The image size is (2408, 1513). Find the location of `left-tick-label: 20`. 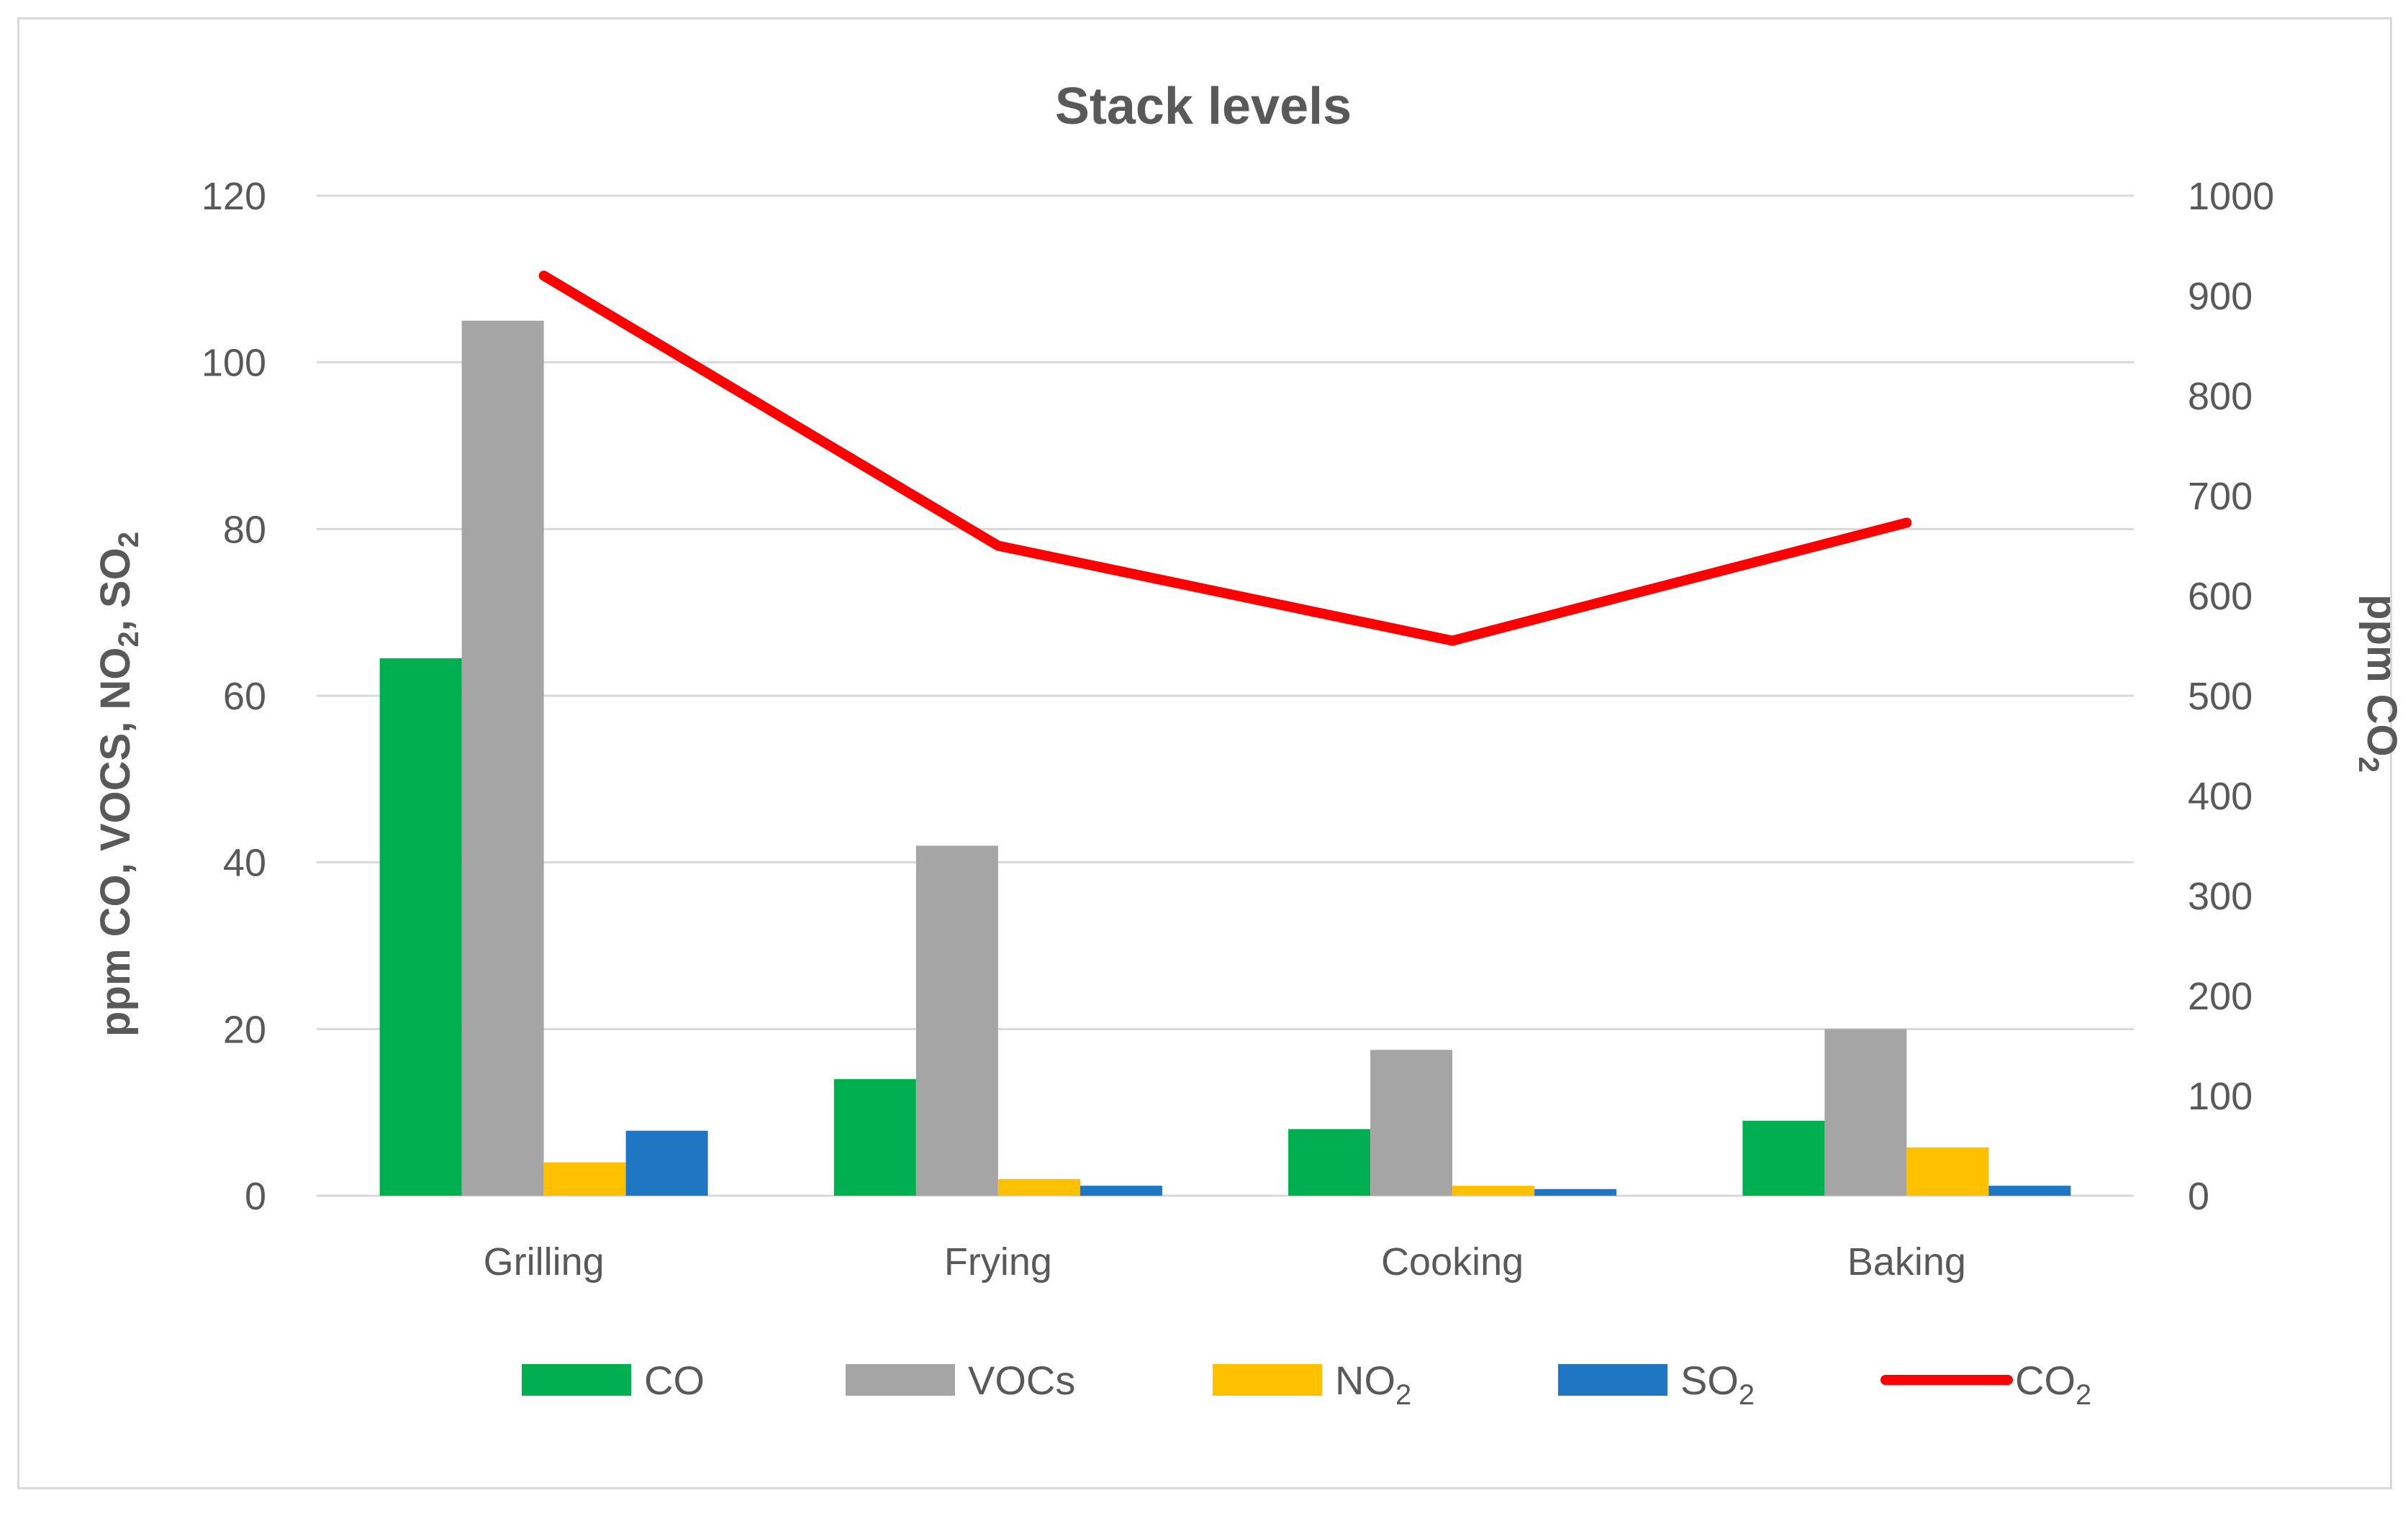

left-tick-label: 20 is located at coordinates (245, 1029).